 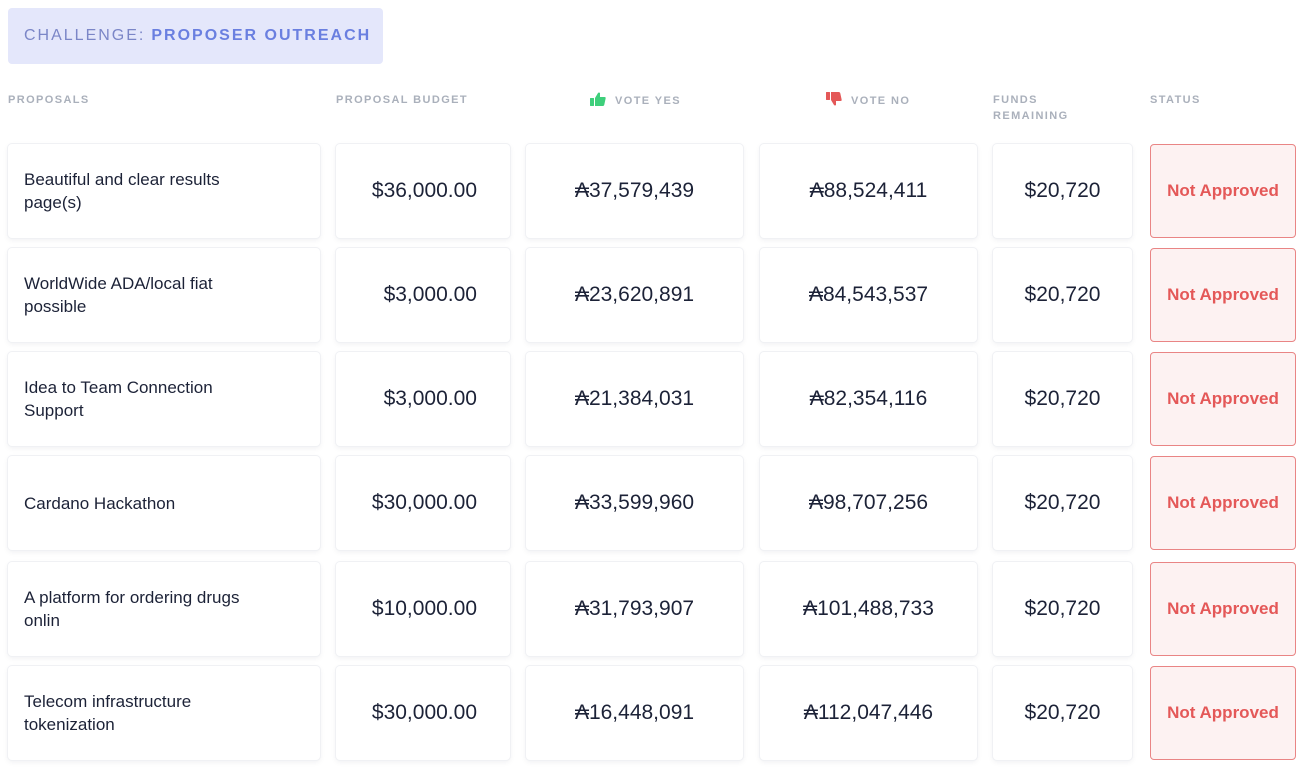 What do you see at coordinates (49, 100) in the screenshot?
I see `header-proposals: PROPOSALS` at bounding box center [49, 100].